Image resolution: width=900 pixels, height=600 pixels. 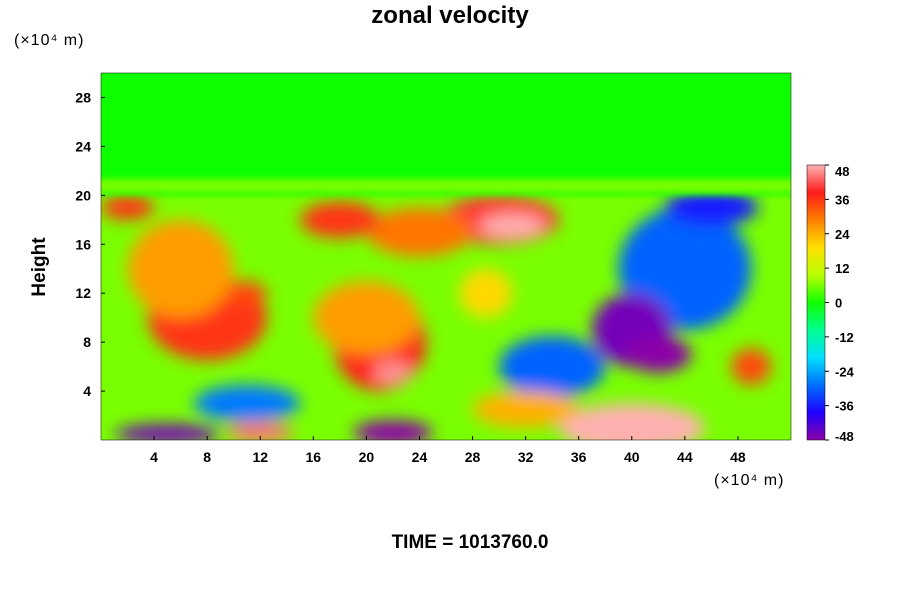 What do you see at coordinates (83, 293) in the screenshot?
I see `y-tick-label: 12` at bounding box center [83, 293].